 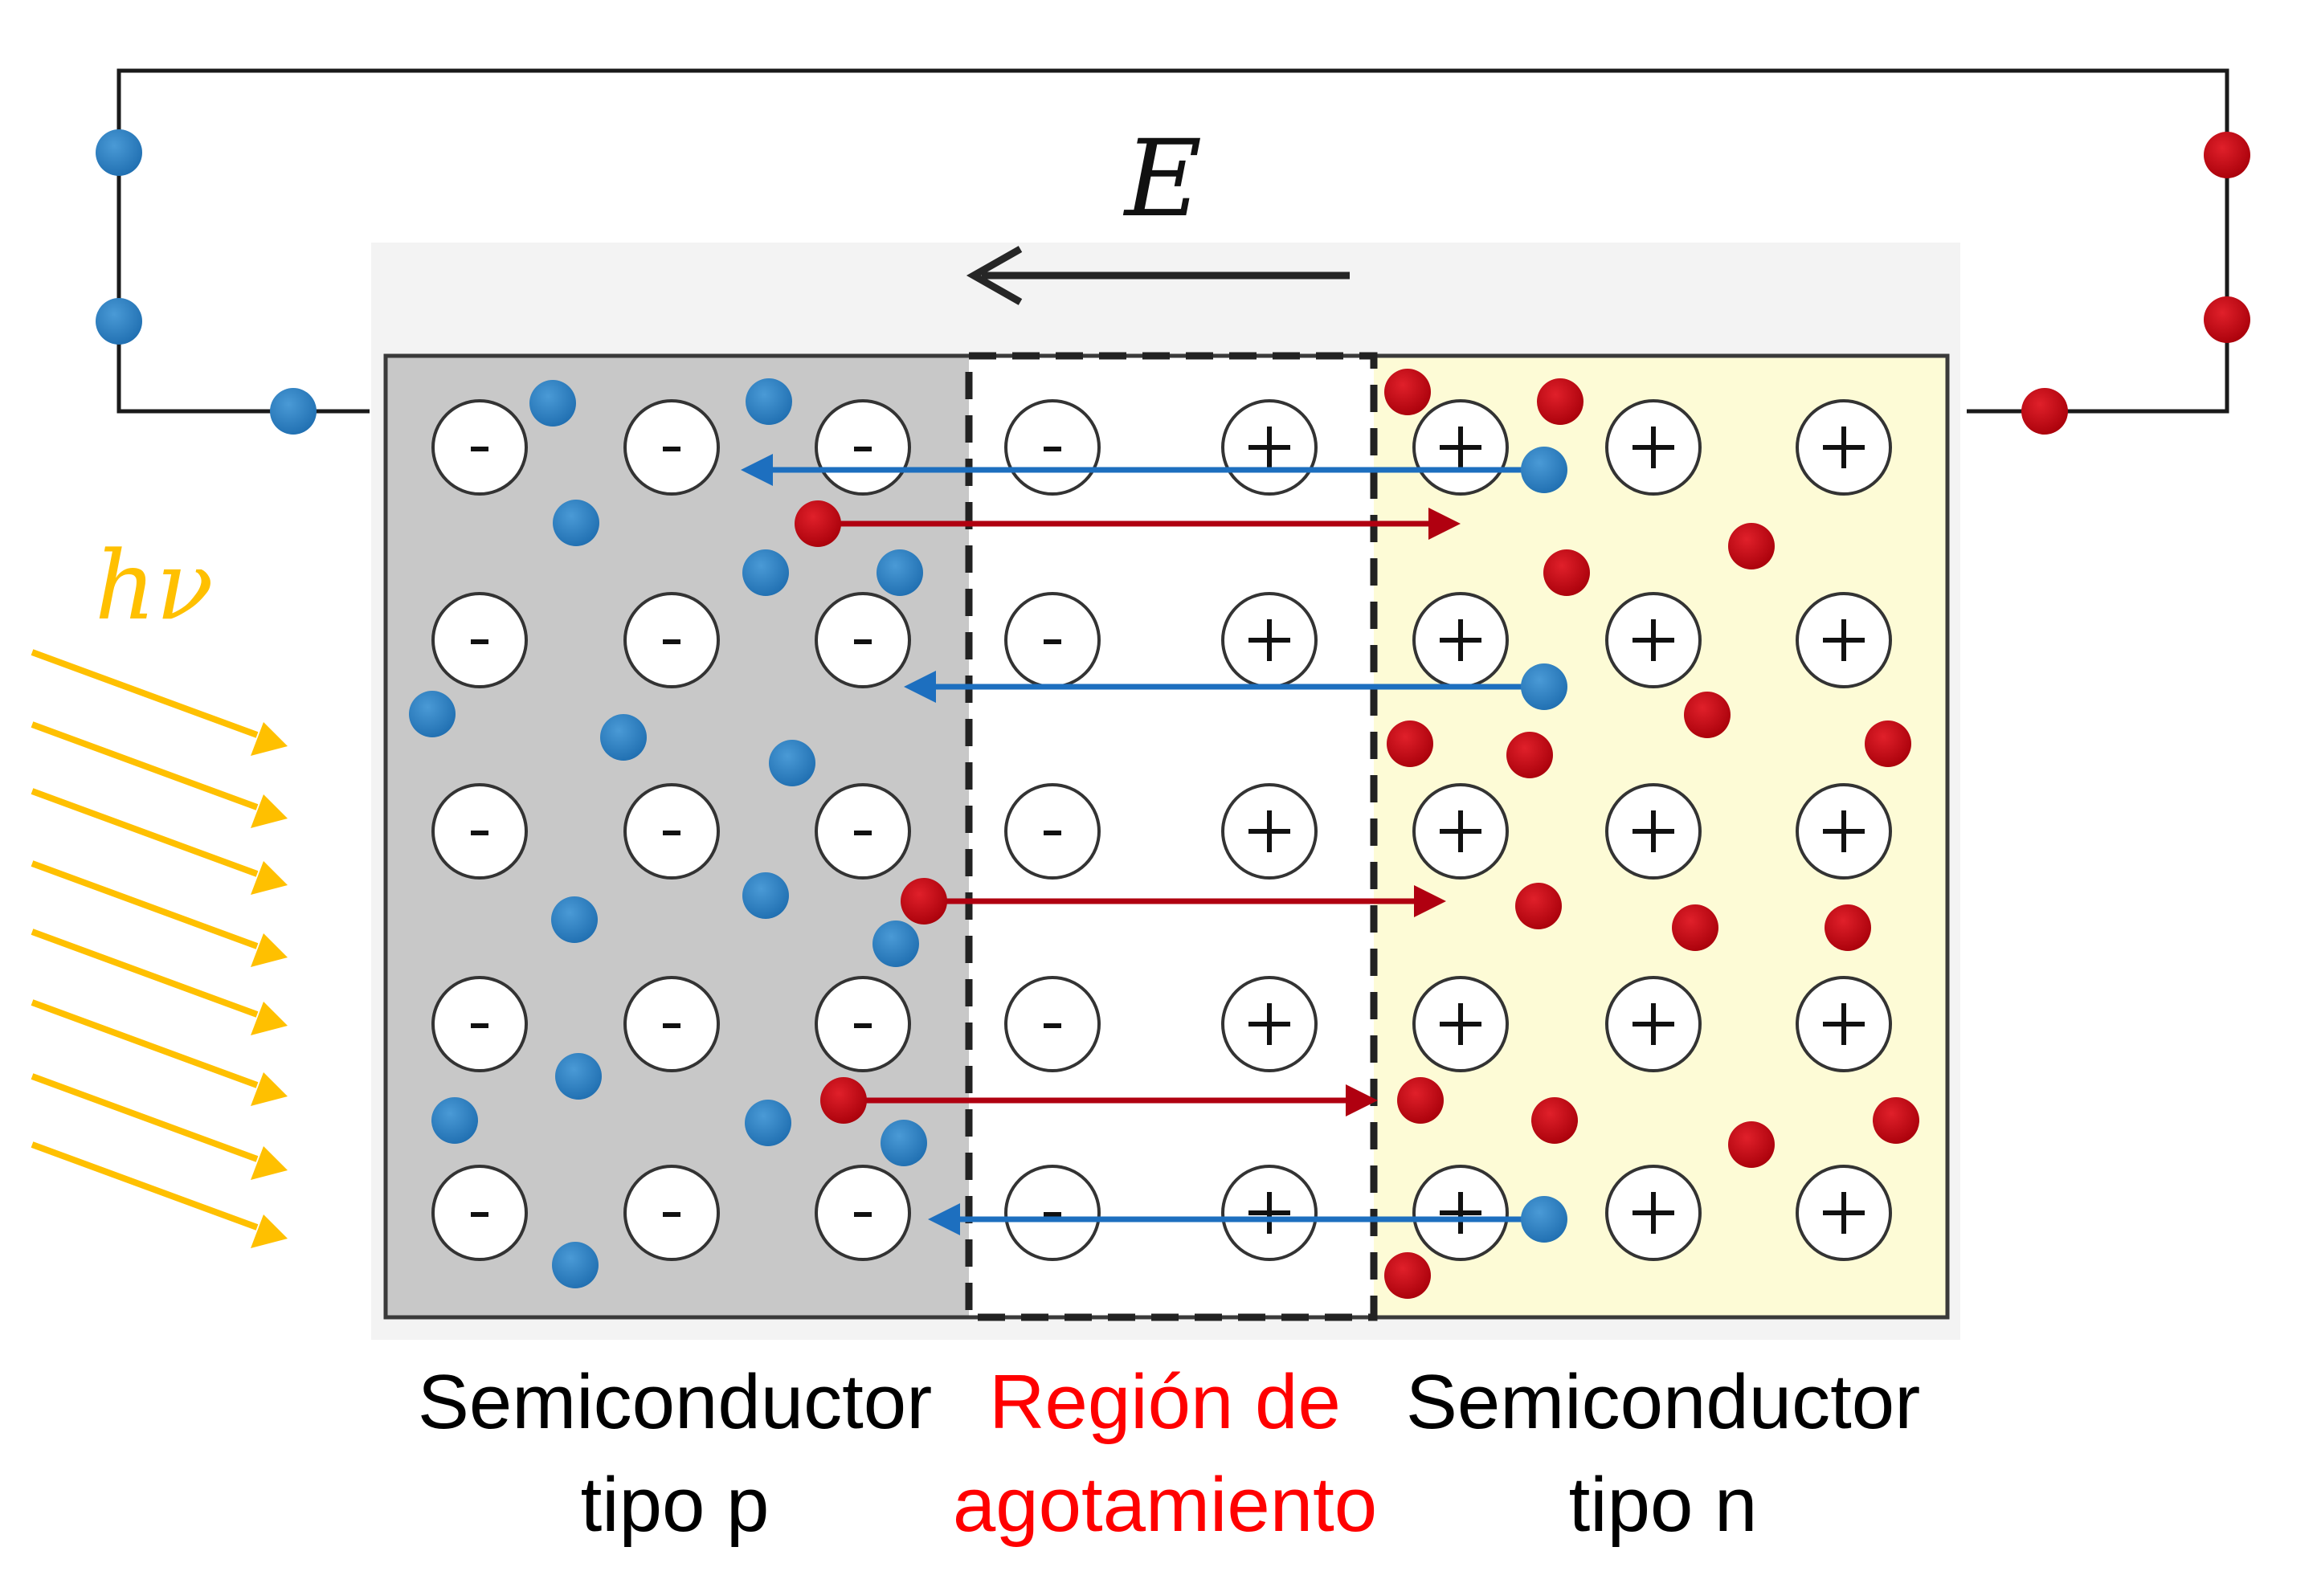 I want to click on n-region-label-line1: Semiconductor, so click(x=1663, y=1402).